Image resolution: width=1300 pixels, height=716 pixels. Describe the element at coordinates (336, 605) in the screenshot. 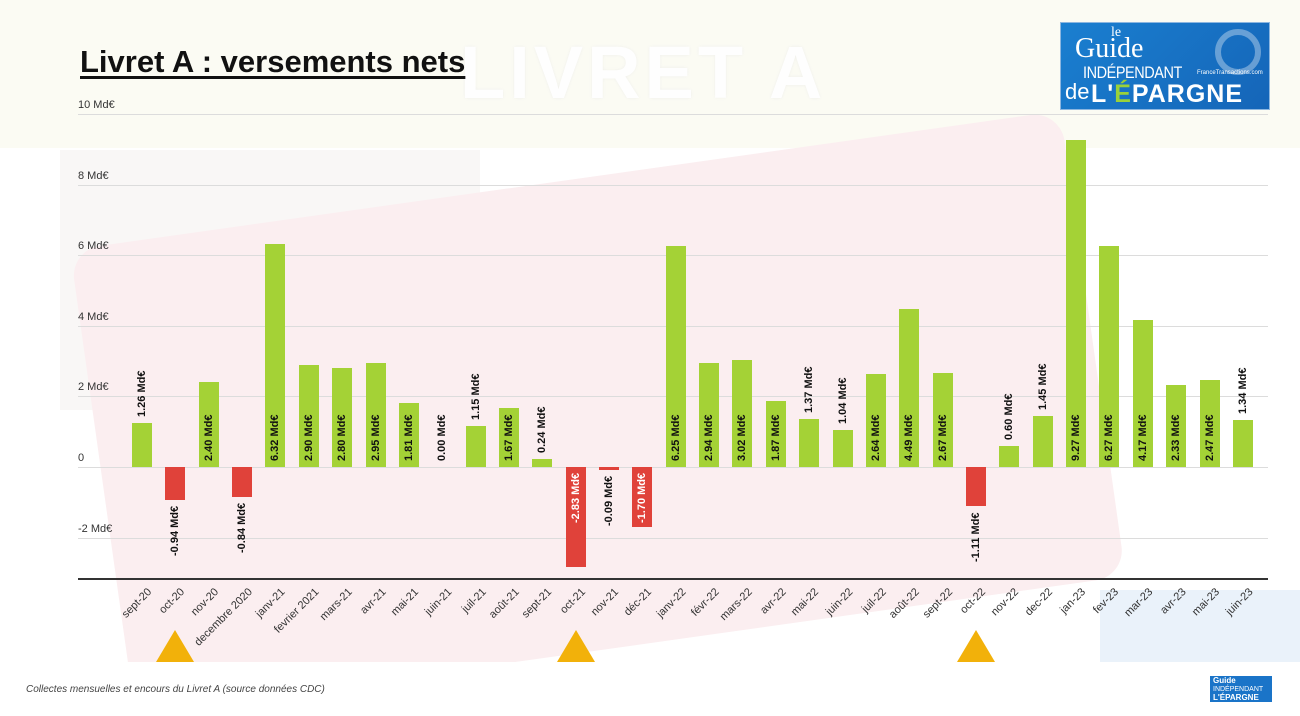

I see `x-tick-label: mars-21` at that location.